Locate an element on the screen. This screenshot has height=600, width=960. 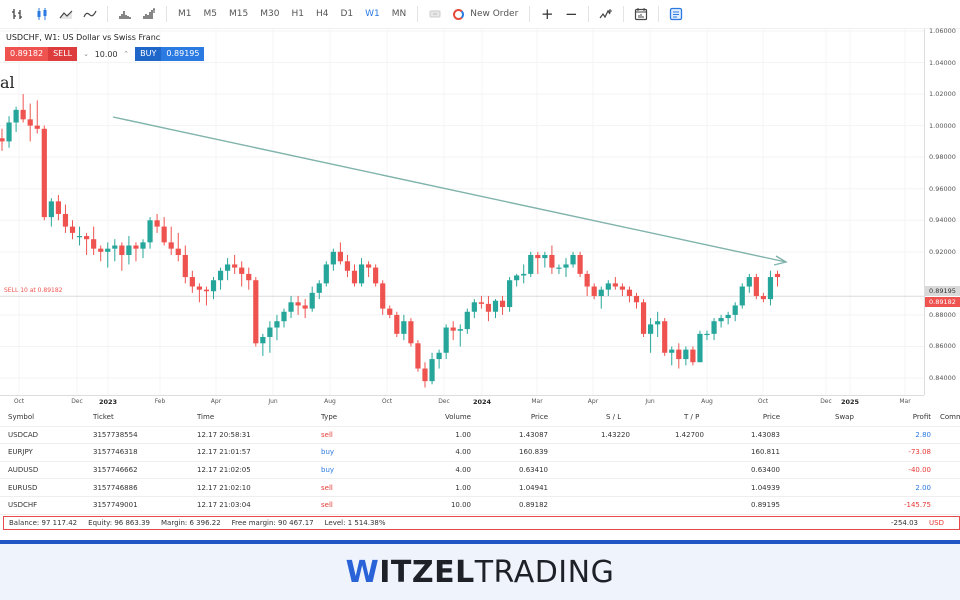
col-symbol: Symbol is located at coordinates (21, 417).